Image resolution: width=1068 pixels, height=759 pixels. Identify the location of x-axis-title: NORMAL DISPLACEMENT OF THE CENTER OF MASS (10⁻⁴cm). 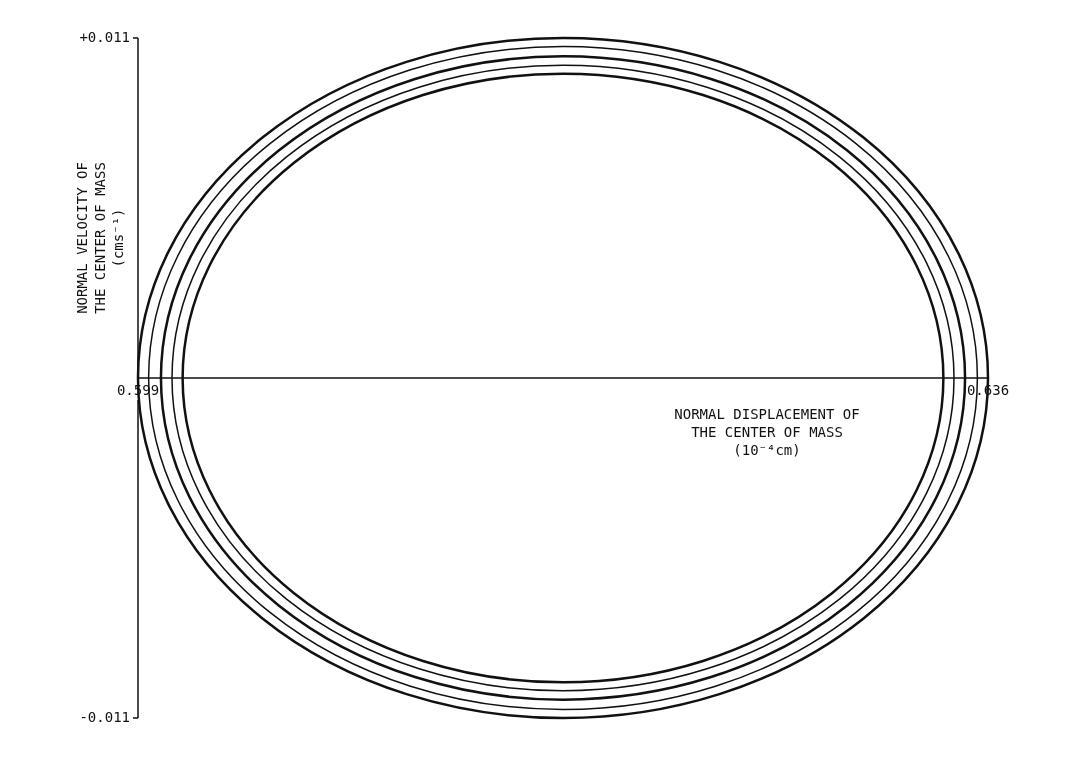
(767, 431).